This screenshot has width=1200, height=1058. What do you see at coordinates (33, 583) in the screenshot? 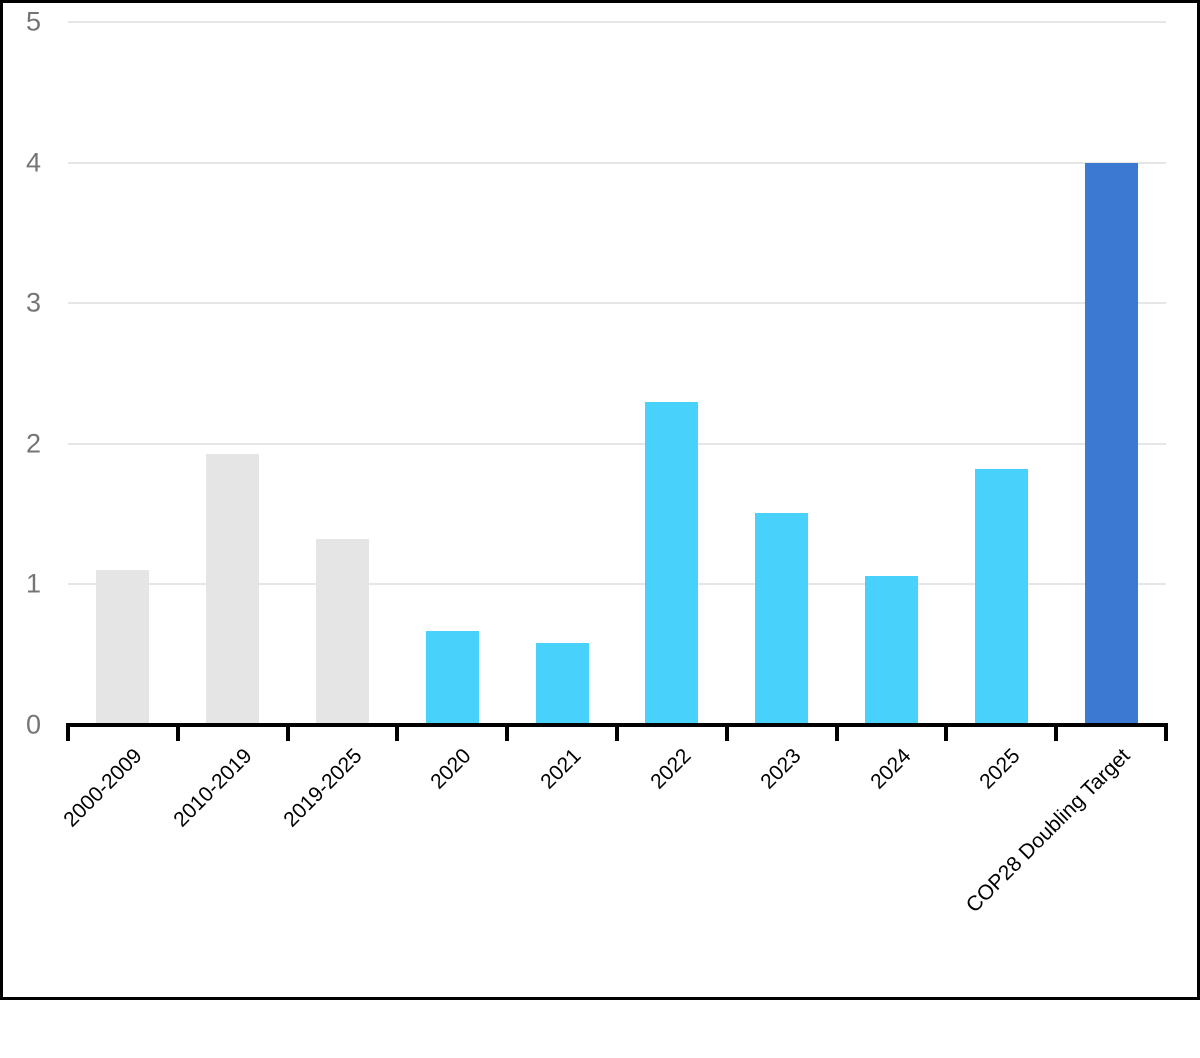
I see `y-tick-label-1: 1` at bounding box center [33, 583].